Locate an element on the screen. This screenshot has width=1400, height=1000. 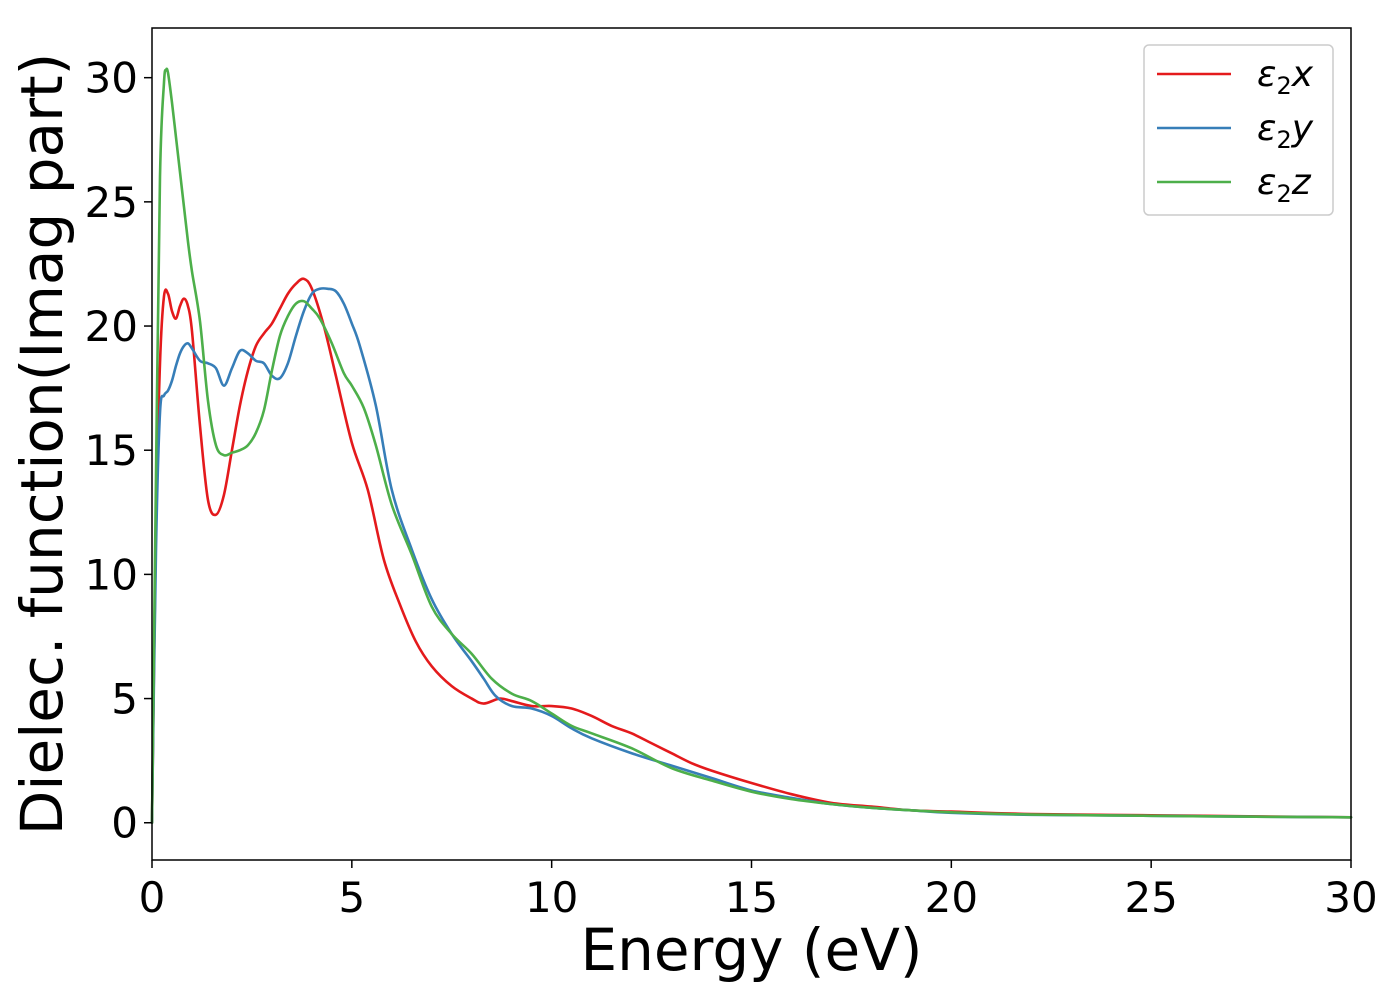
x-axis: 0 5 10 15 20 25 30 is located at coordinates (758, 891).